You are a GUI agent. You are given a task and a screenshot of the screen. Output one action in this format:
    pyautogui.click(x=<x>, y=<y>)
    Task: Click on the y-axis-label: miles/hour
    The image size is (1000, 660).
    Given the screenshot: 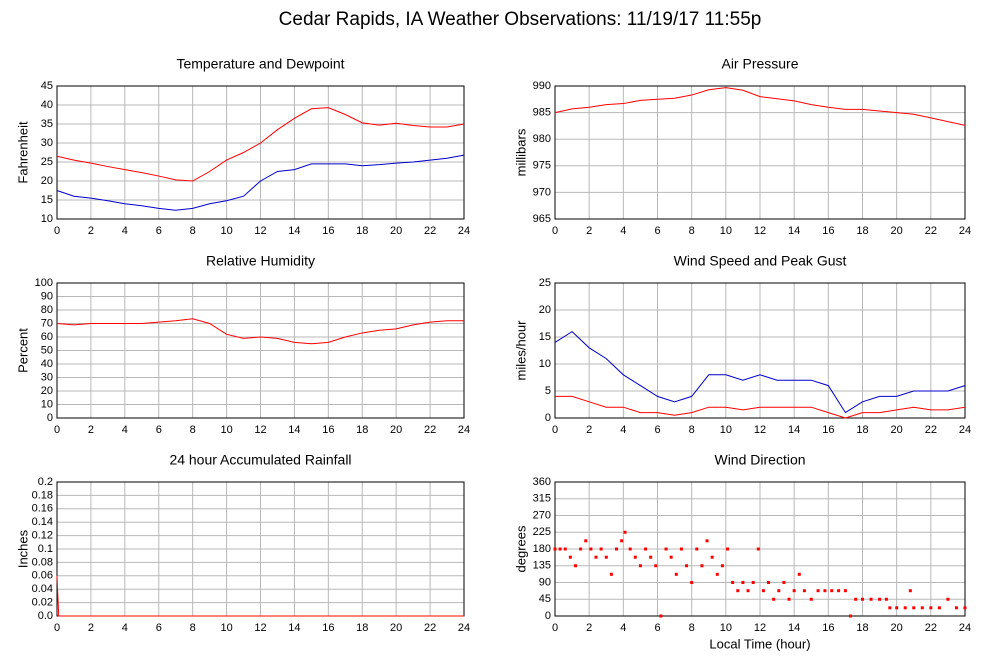 What is the action you would take?
    pyautogui.click(x=520, y=350)
    